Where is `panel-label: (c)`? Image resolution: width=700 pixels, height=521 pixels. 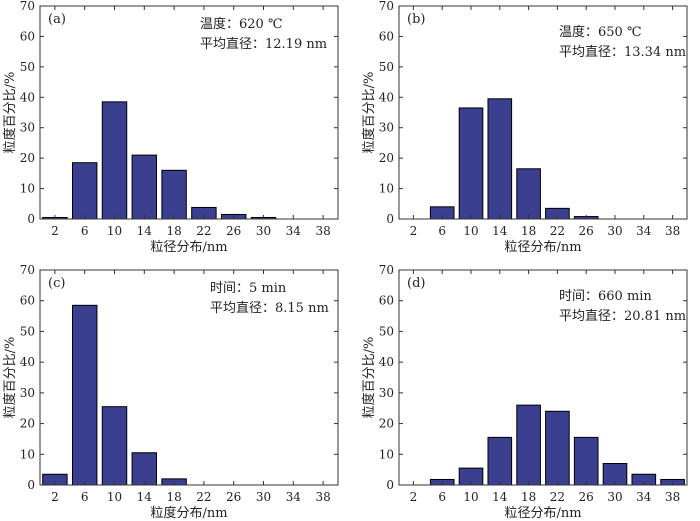
panel-label: (c) is located at coordinates (56, 283).